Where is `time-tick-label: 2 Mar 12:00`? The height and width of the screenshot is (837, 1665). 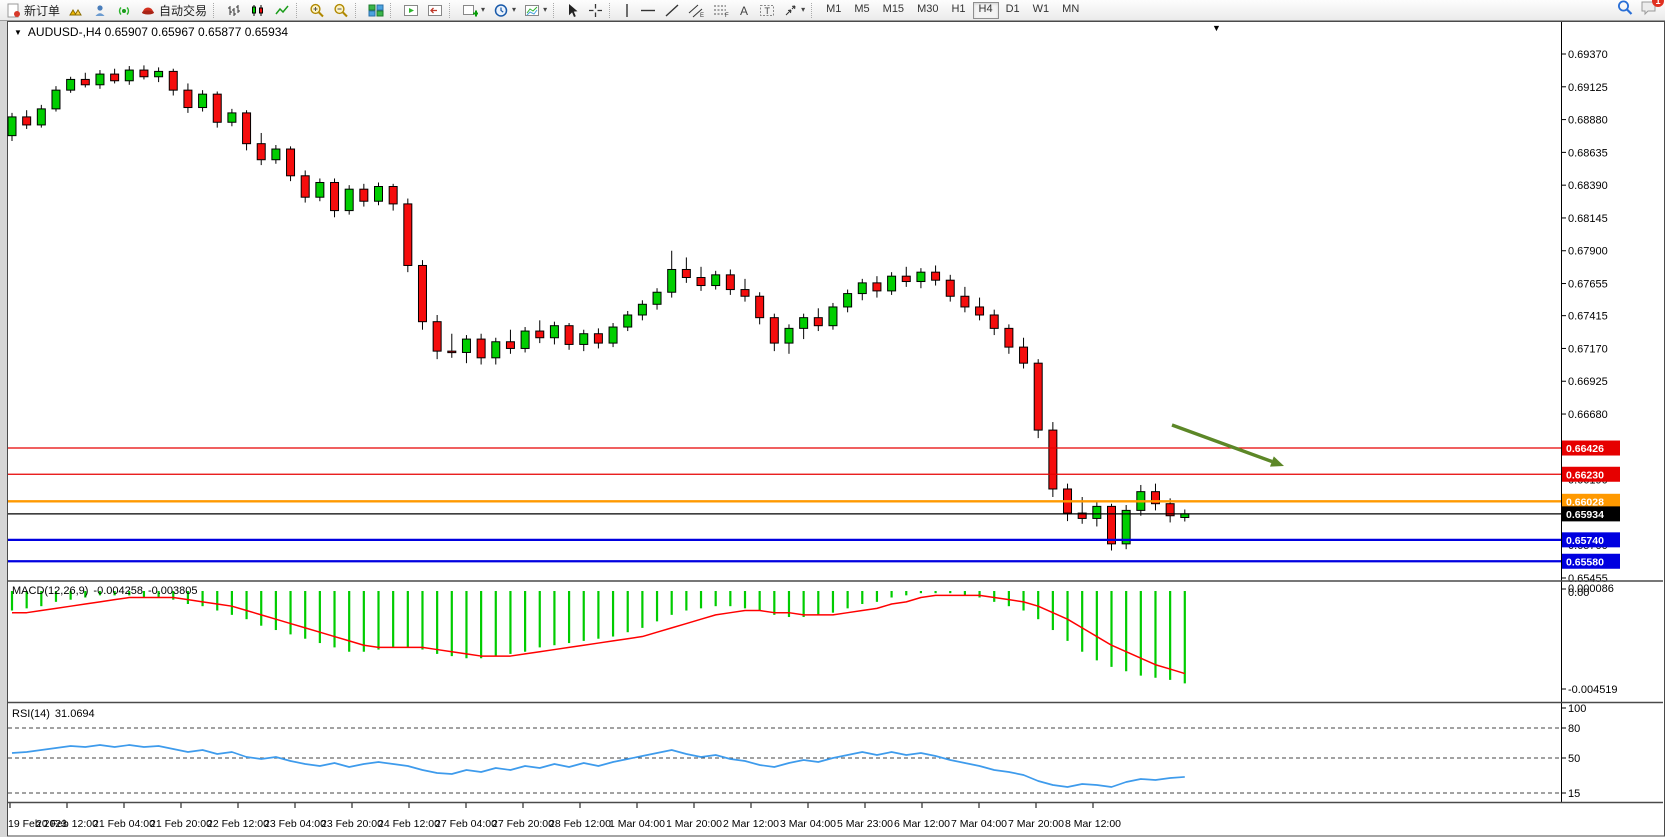 time-tick-label: 2 Mar 12:00 is located at coordinates (751, 824).